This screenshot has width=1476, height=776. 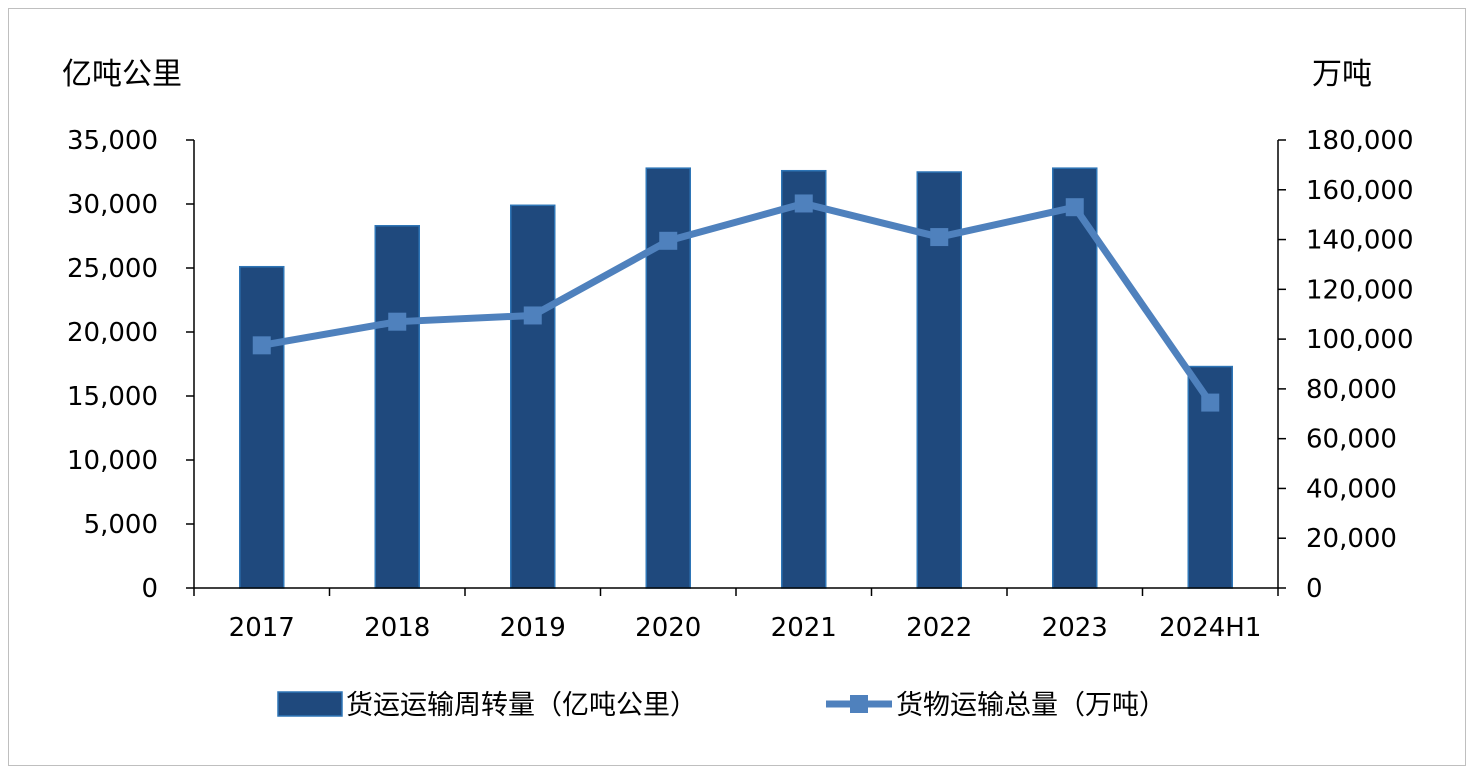 I want to click on right-tick-label: 100,000, so click(x=1360, y=340).